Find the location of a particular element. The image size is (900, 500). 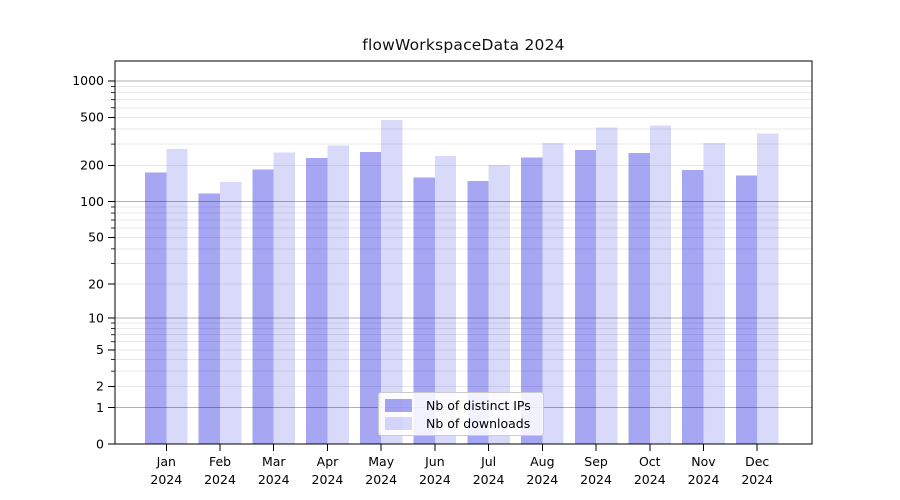

x-tick-label-month: Feb is located at coordinates (220, 461).